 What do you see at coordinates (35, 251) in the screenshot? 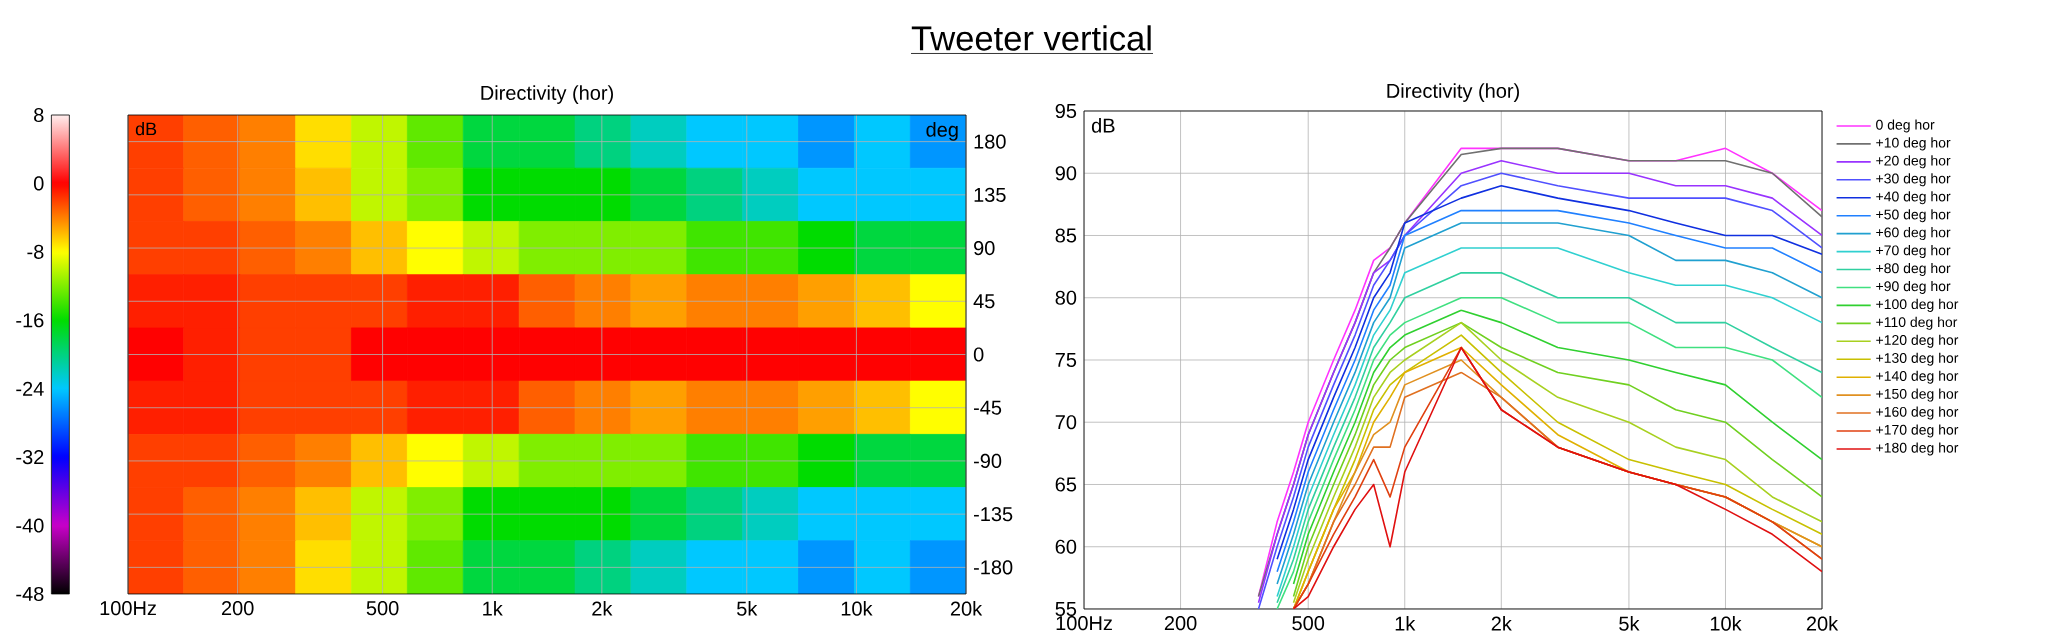
I see `color-bar-label: -8` at bounding box center [35, 251].